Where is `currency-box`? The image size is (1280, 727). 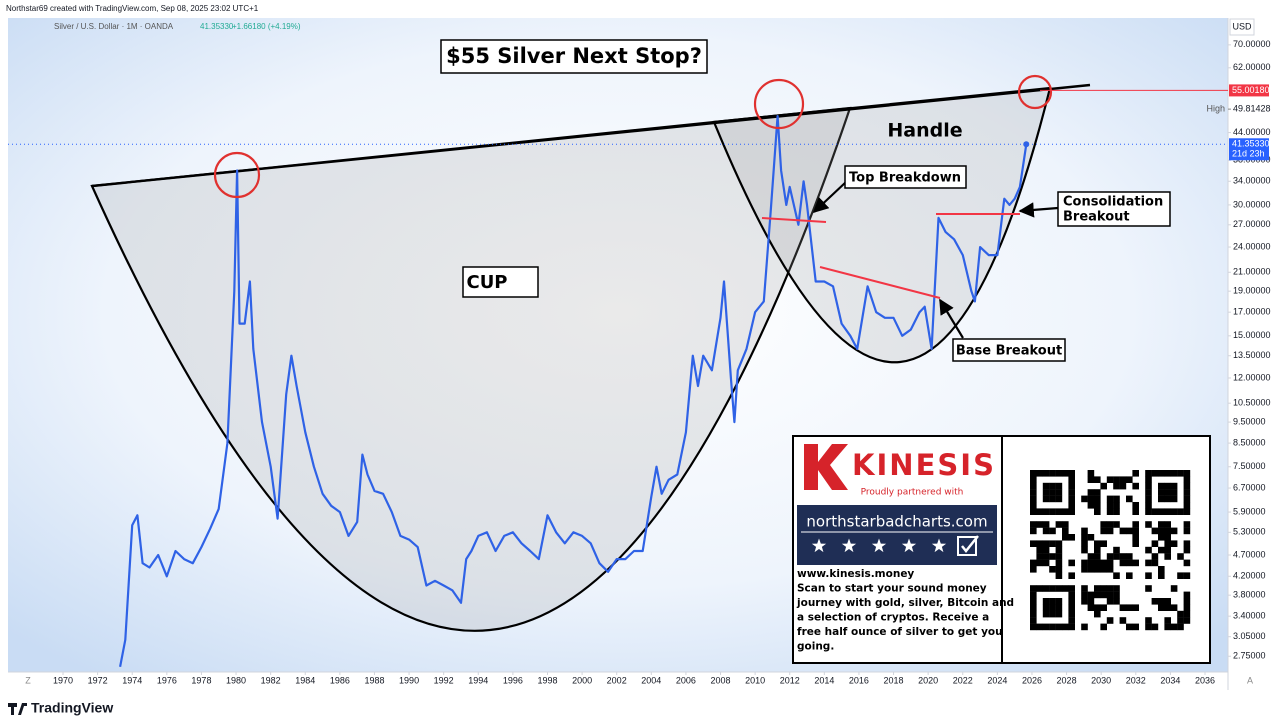
currency-box is located at coordinates (1242, 27).